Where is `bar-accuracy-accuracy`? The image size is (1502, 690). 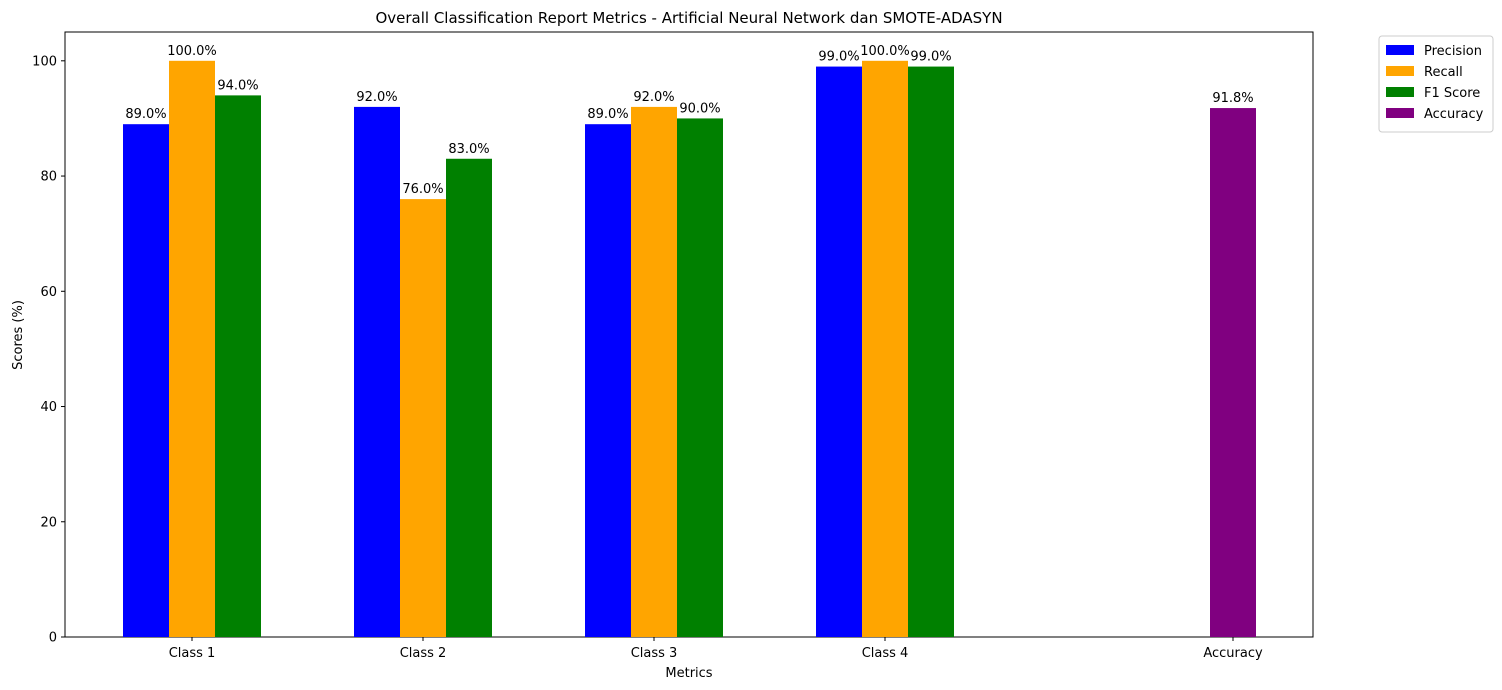 bar-accuracy-accuracy is located at coordinates (1233, 372).